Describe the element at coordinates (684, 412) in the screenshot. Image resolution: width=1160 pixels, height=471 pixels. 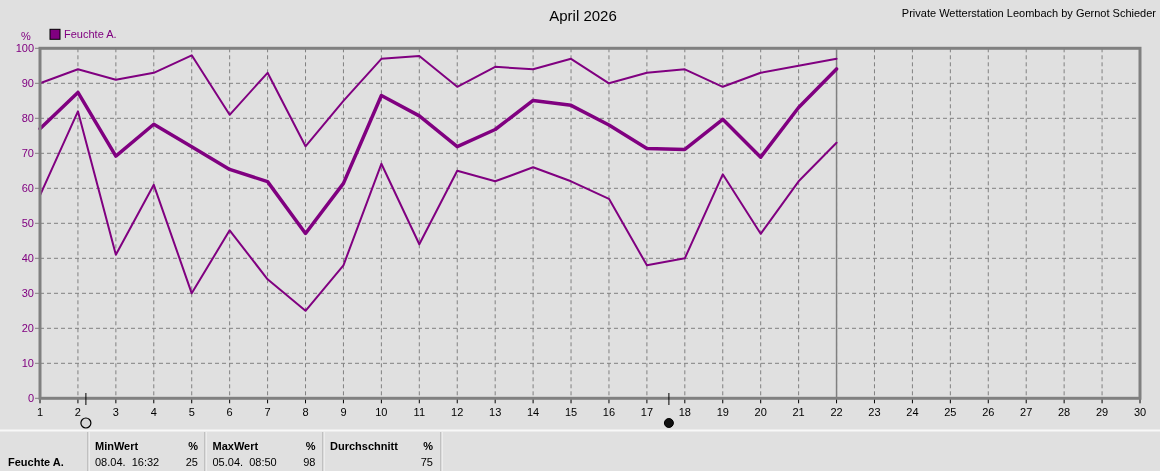
I see `x-tick-label: 18` at that location.